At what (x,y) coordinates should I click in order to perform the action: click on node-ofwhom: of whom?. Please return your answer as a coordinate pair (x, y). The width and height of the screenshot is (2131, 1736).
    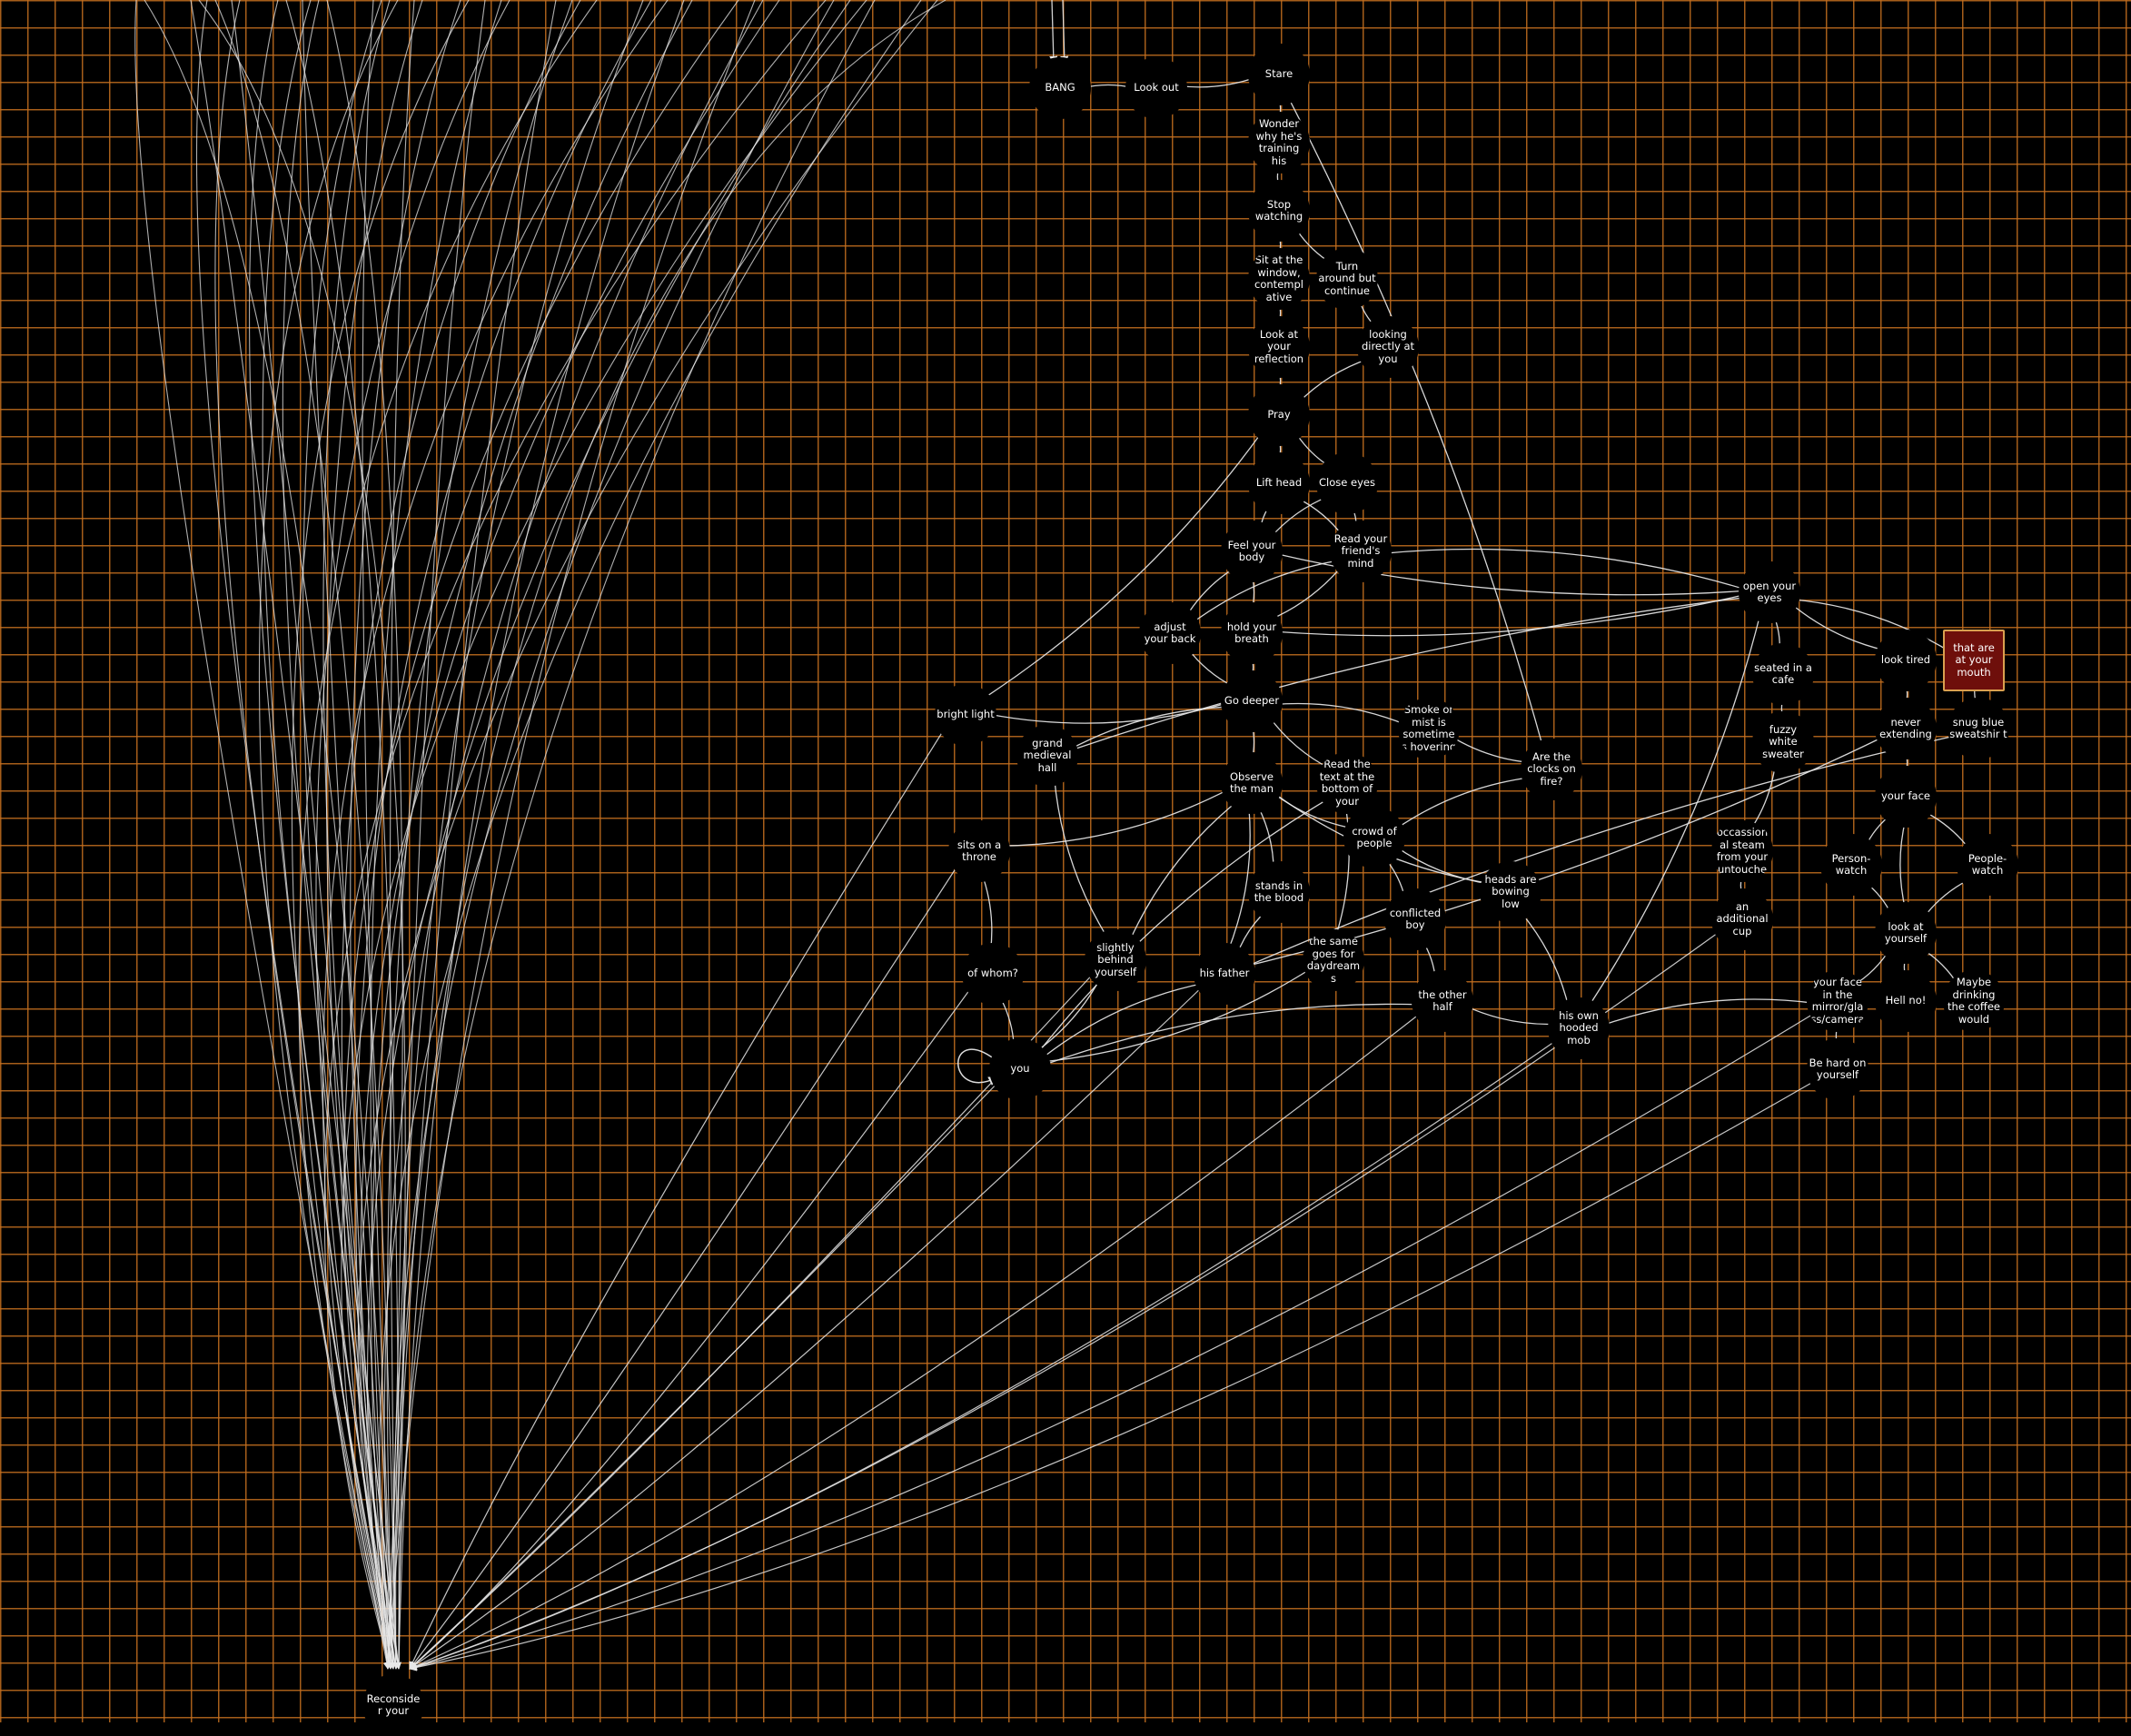
    Looking at the image, I should click on (993, 974).